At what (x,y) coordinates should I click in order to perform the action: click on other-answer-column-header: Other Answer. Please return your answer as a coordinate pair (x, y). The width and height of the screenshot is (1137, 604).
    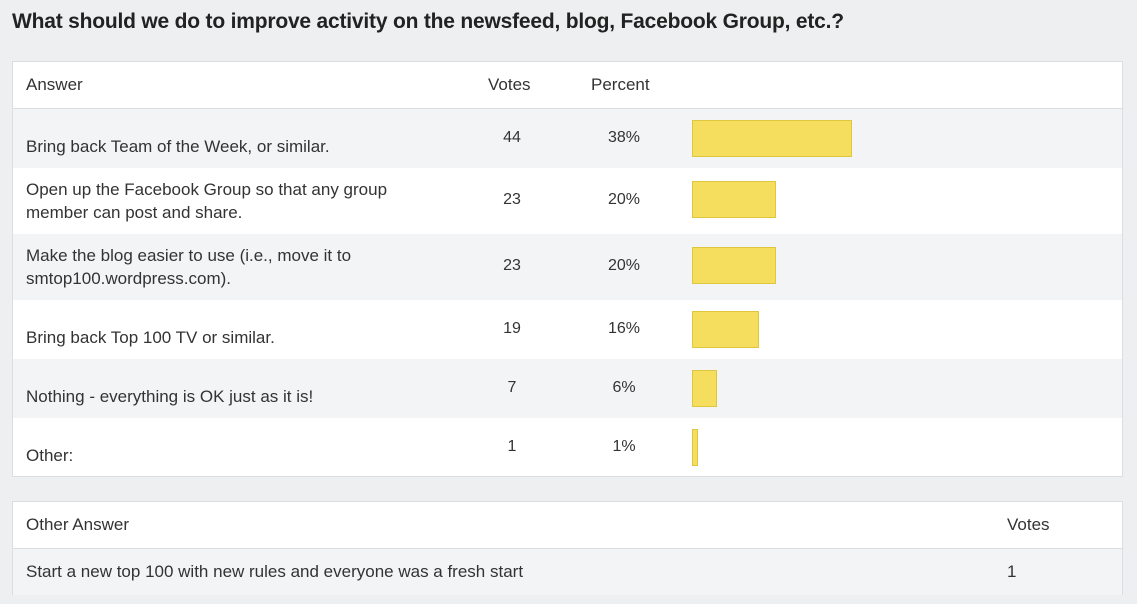
    Looking at the image, I should click on (77, 524).